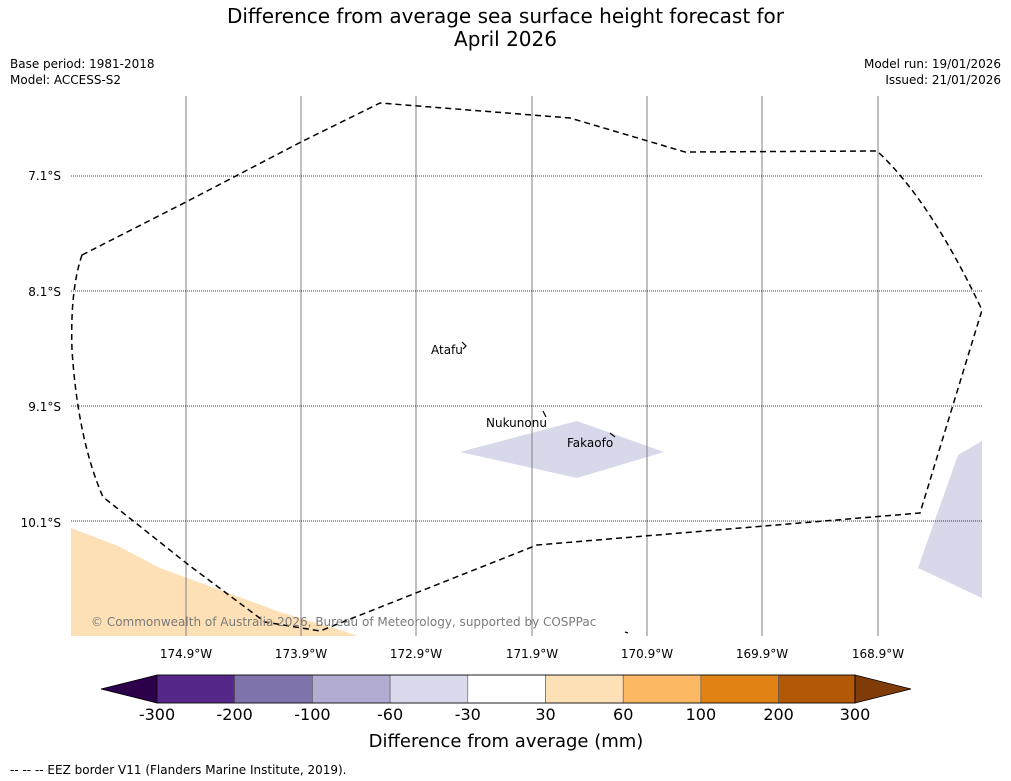  Describe the element at coordinates (44, 176) in the screenshot. I see `lat-label-7-1: 7.1°S` at that location.